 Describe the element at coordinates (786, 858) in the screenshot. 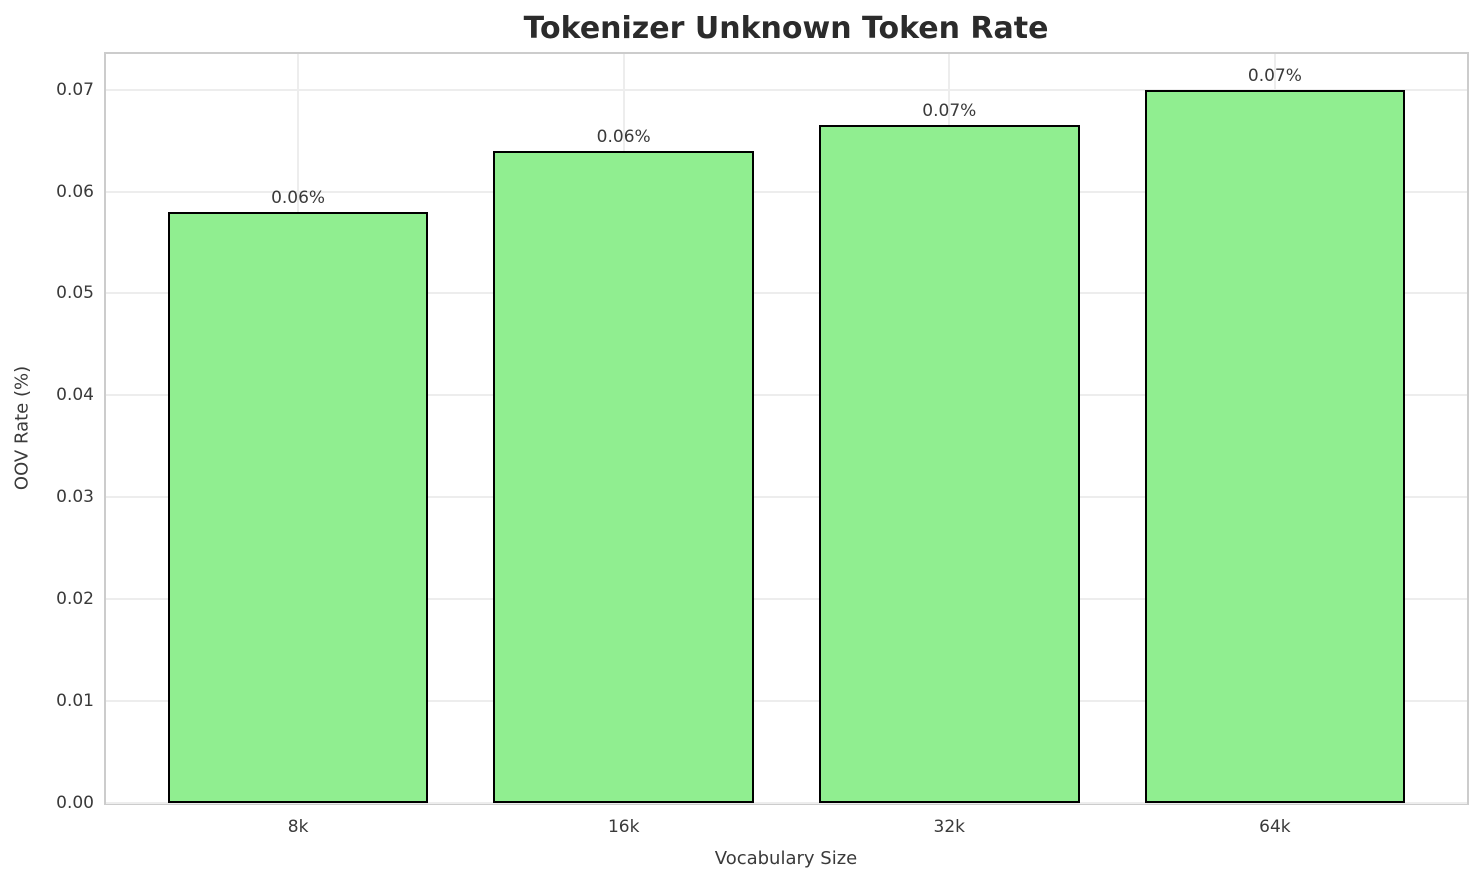

I see `x-axis-label: Vocabulary Size` at that location.